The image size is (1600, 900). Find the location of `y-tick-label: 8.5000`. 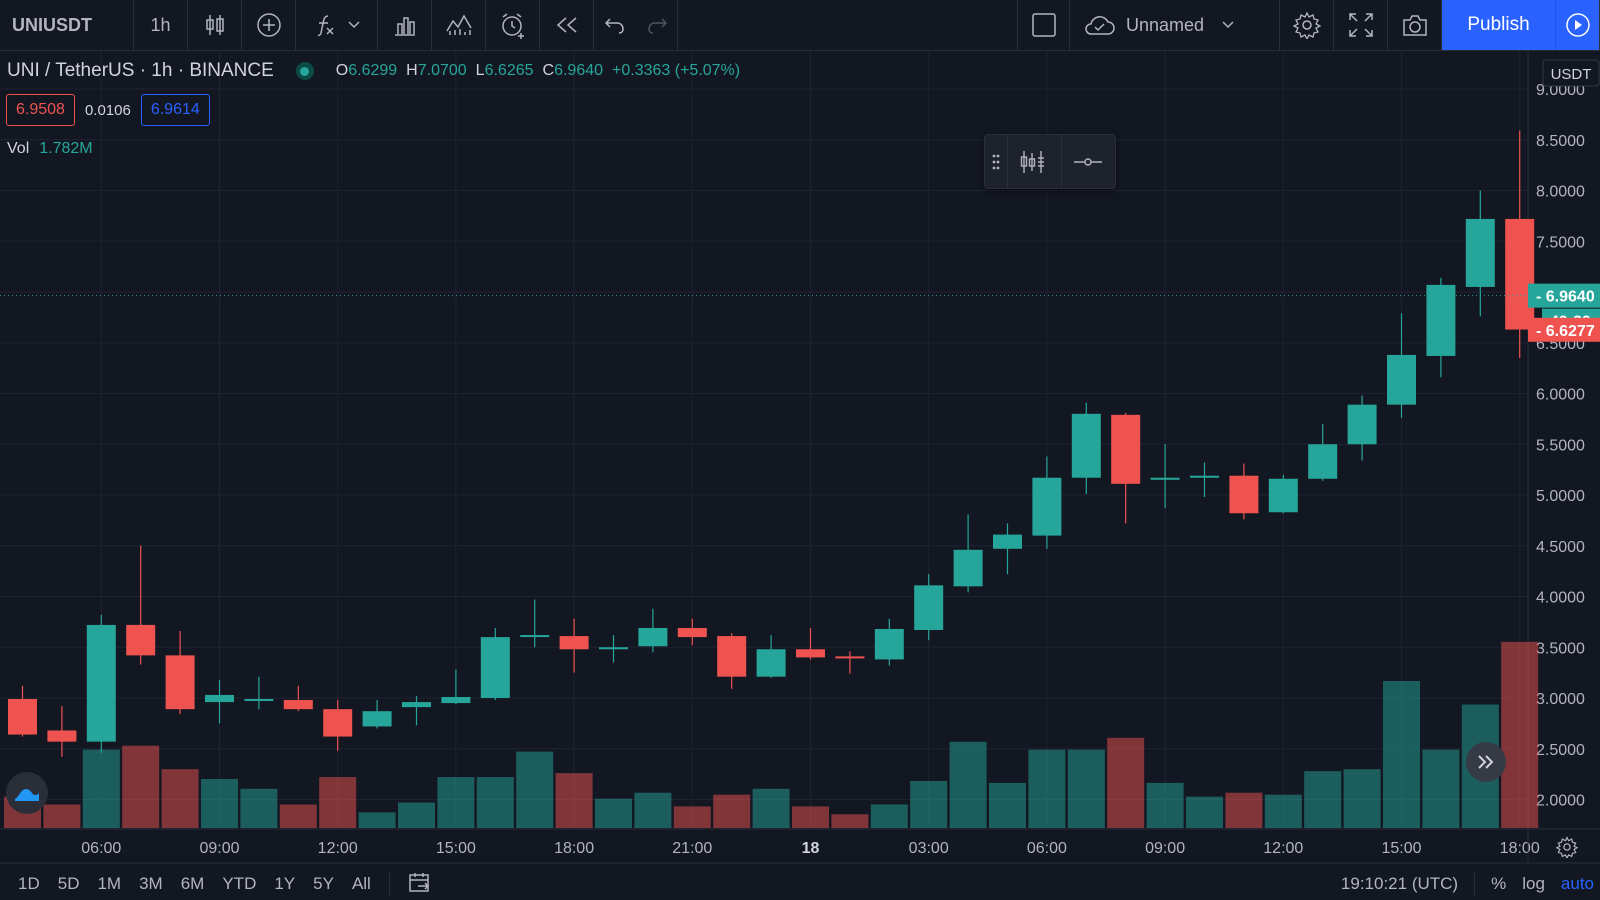

y-tick-label: 8.5000 is located at coordinates (1560, 141).